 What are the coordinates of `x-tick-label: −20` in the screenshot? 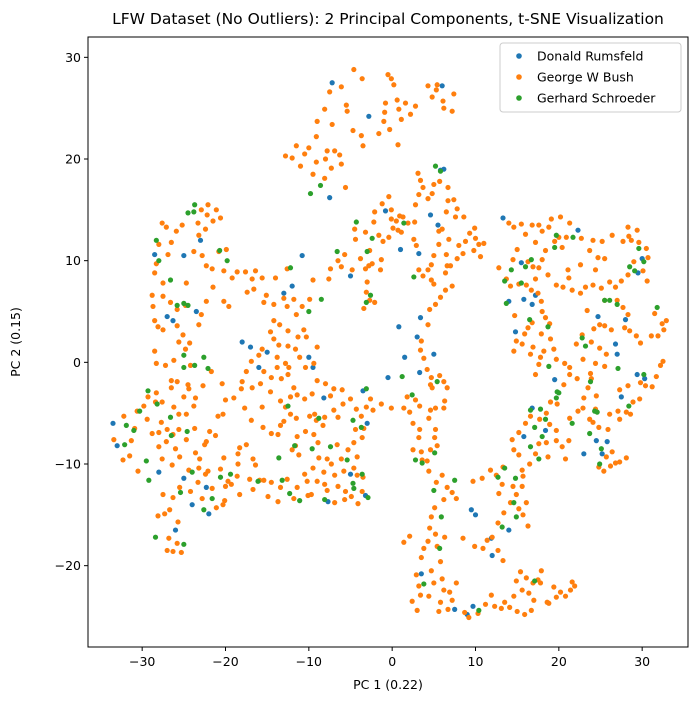 It's located at (225, 661).